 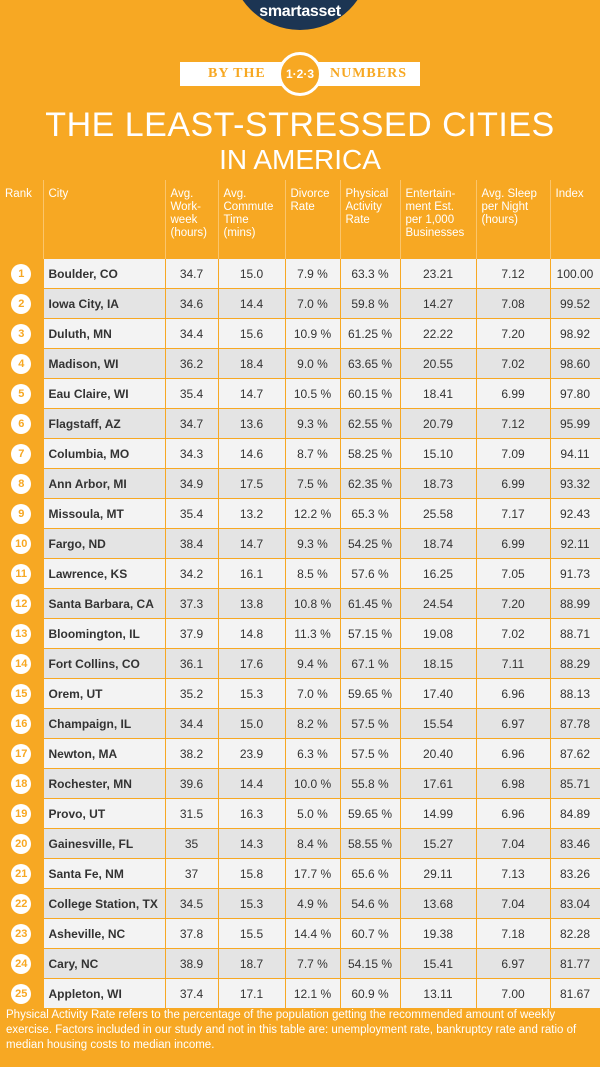 I want to click on table-cell: 7.17, so click(x=513, y=513).